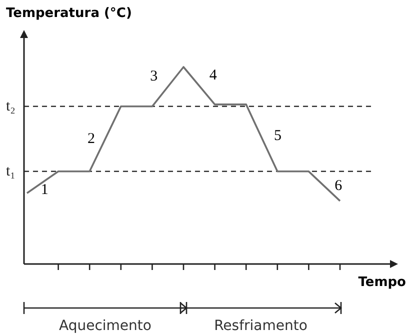 The width and height of the screenshot is (413, 336). Describe the element at coordinates (261, 326) in the screenshot. I see `text: Resfriamento` at that location.